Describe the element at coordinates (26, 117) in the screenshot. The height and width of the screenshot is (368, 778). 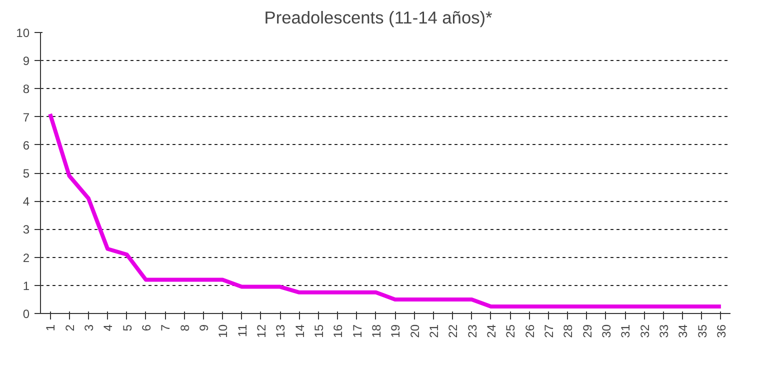
I see `y-tick-label: 7` at that location.